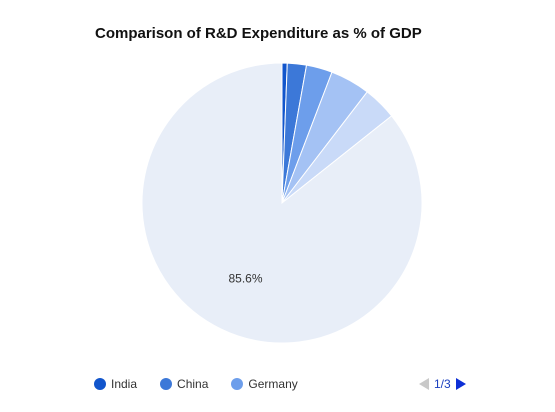 Image resolution: width=555 pixels, height=412 pixels. What do you see at coordinates (460, 384) in the screenshot?
I see `legend-next-arrow-icon` at bounding box center [460, 384].